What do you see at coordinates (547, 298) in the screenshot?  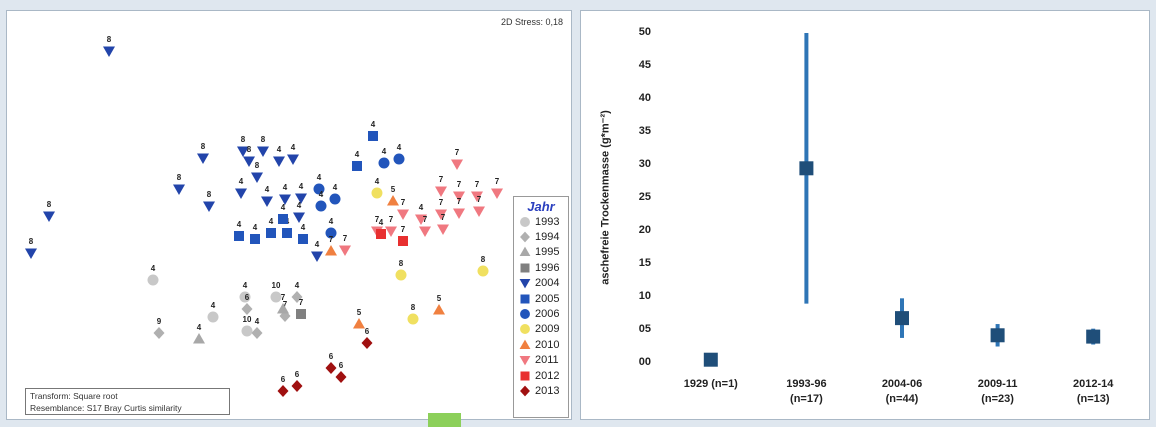 I see `legend-year: 2005` at bounding box center [547, 298].